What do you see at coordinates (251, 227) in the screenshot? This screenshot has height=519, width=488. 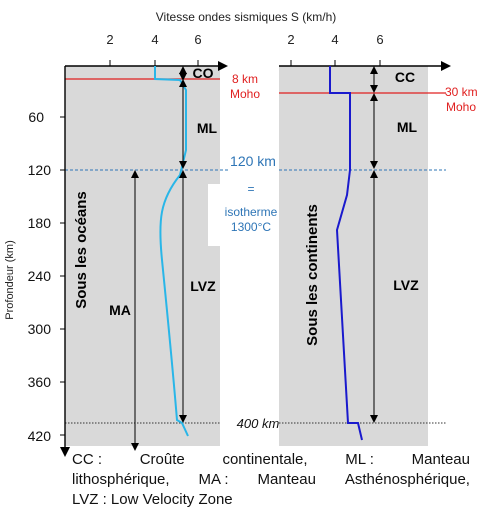 I see `isotherm-line2: 1300°C` at bounding box center [251, 227].